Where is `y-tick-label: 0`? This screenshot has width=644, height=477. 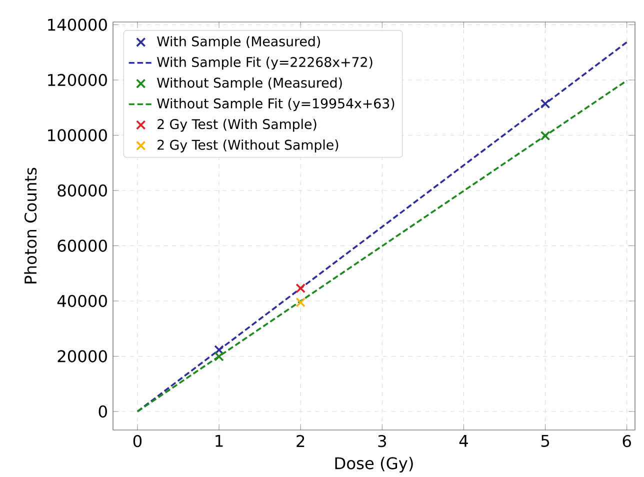 y-tick-label: 0 is located at coordinates (102, 411).